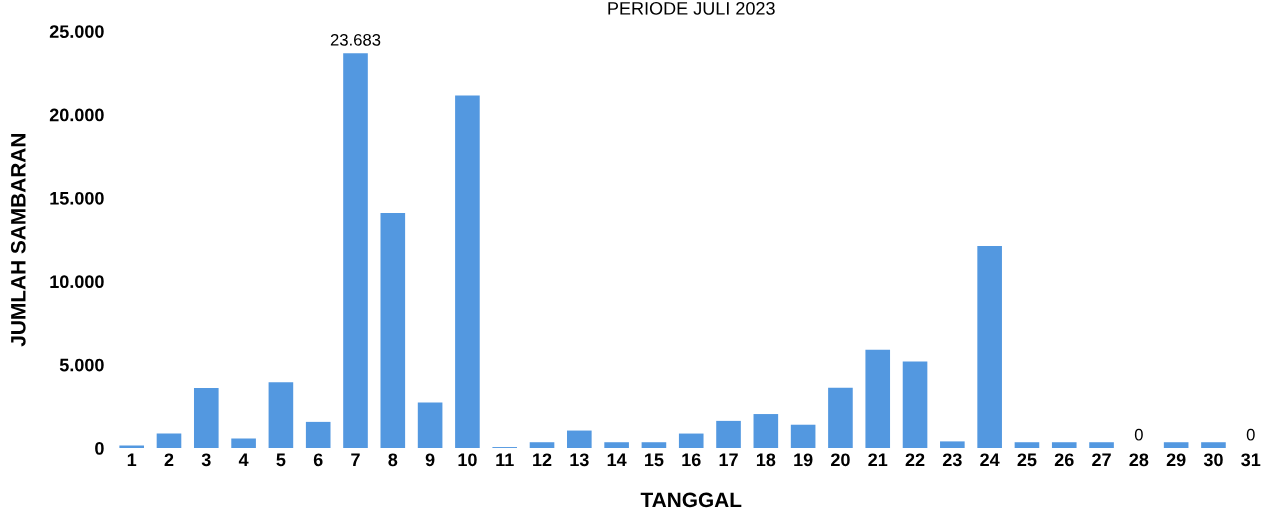  Describe the element at coordinates (467, 460) in the screenshot. I see `x-tick-label: 10` at that location.